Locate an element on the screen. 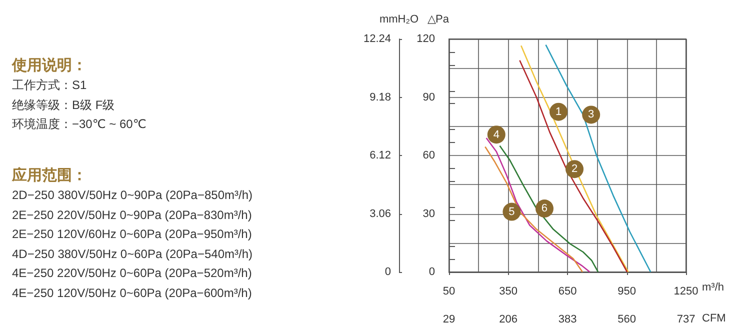 This screenshot has width=750, height=331. y-axis-title: △Pa is located at coordinates (439, 20).